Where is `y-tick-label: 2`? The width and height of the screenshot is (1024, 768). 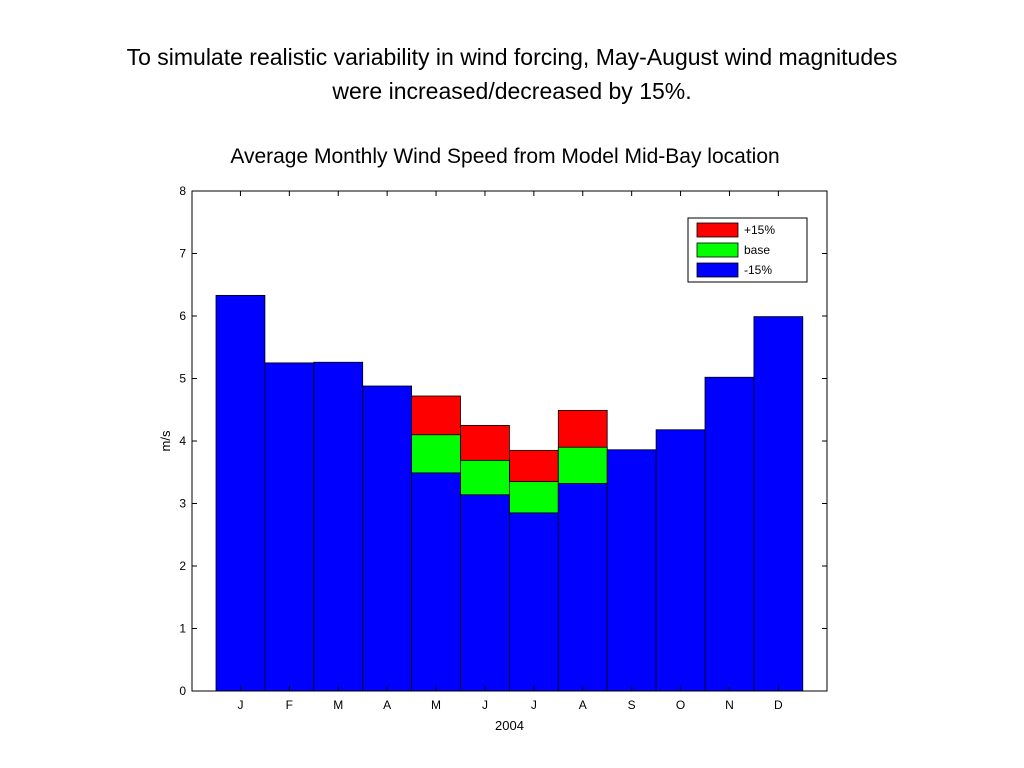 y-tick-label: 2 is located at coordinates (182, 566).